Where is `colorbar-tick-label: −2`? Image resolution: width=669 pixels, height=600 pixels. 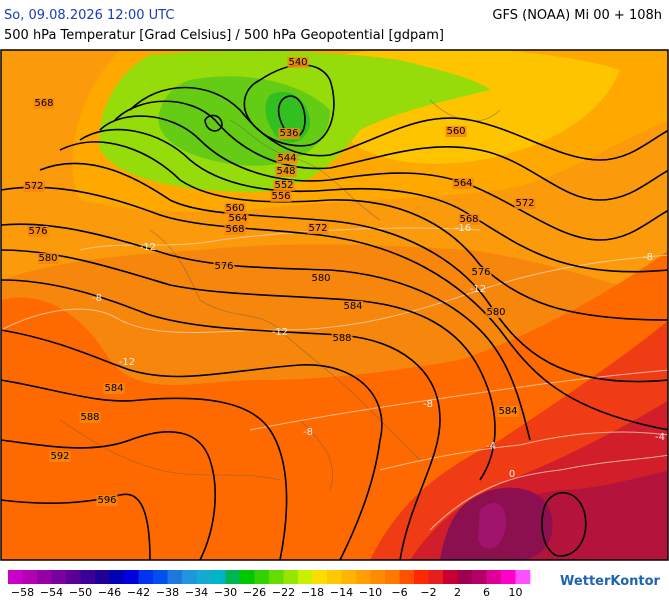
colorbar-tick-label: −2 is located at coordinates (428, 592).